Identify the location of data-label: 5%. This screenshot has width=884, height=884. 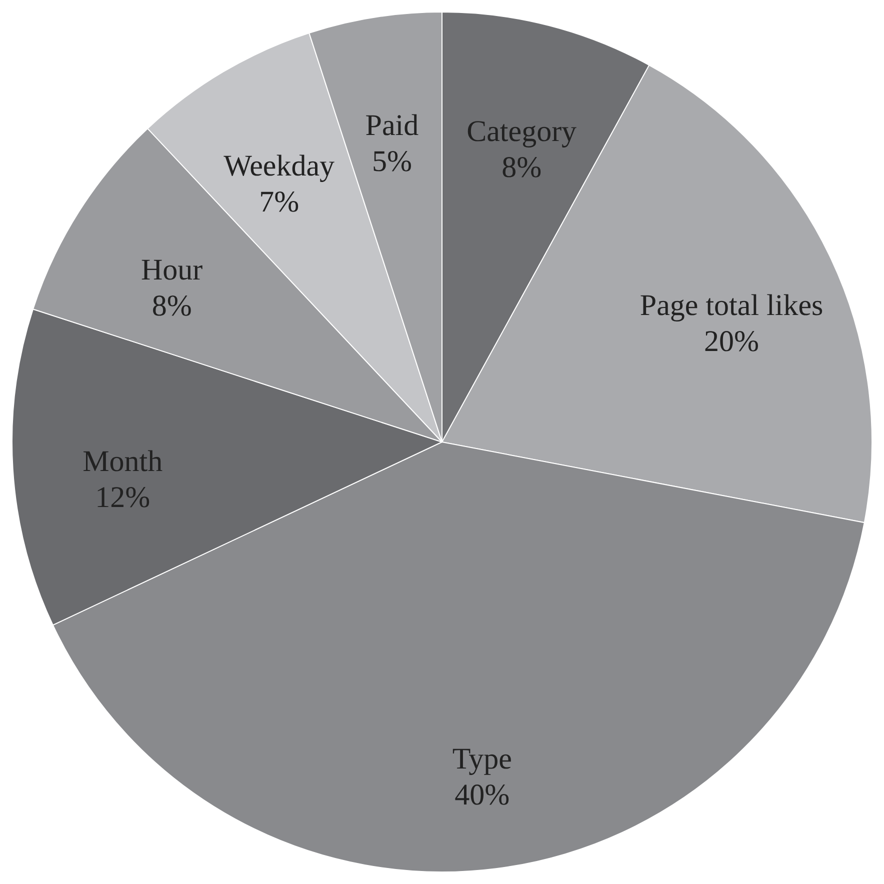
(392, 161).